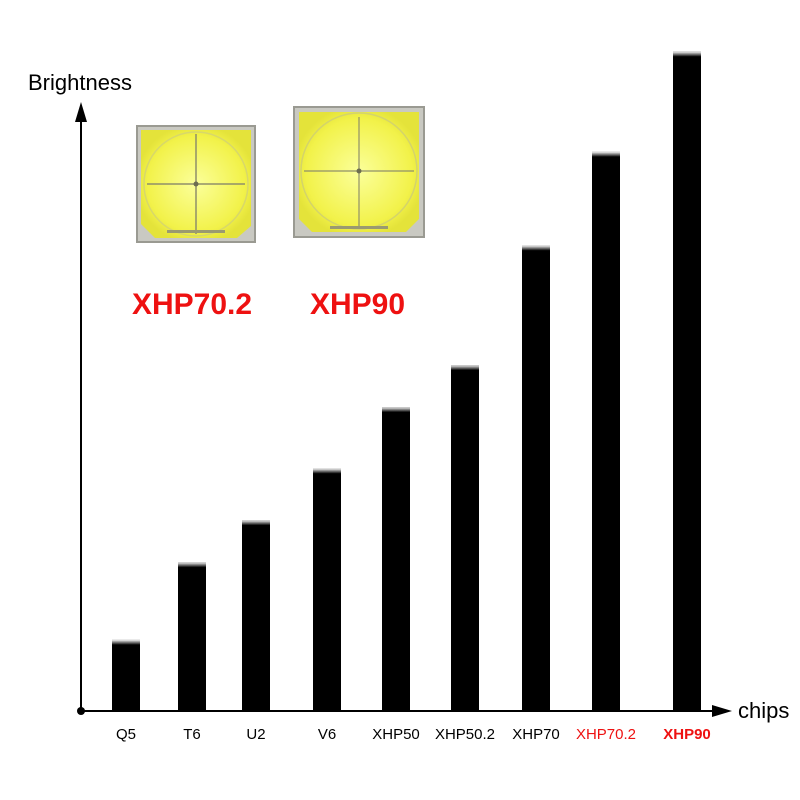 Image resolution: width=800 pixels, height=800 pixels. What do you see at coordinates (192, 304) in the screenshot?
I see `chip-title-xhp70-2: XHP70.2` at bounding box center [192, 304].